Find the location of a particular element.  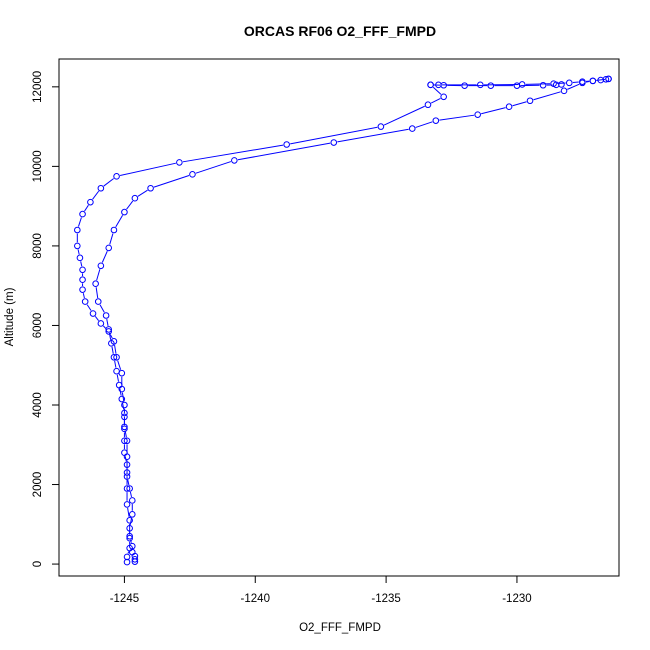

x-axis: -1245 -1240 -1235 -1230 is located at coordinates (321, 590).